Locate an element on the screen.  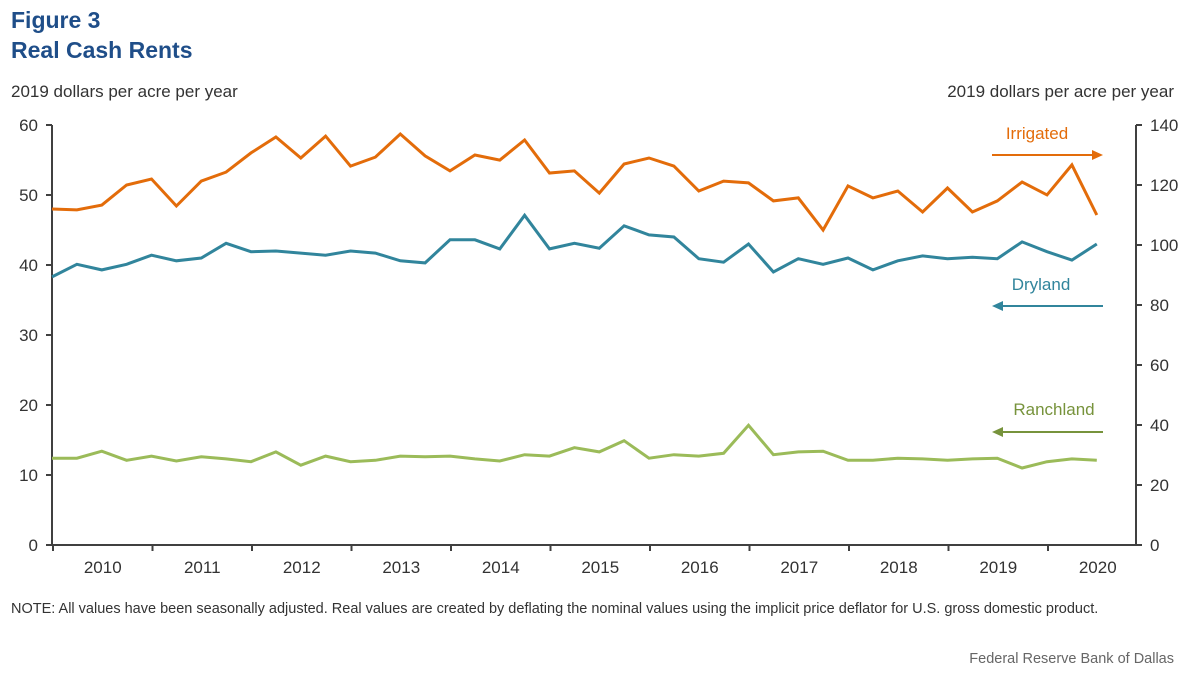
right-y-tick-label: 60 is located at coordinates (1159, 365).